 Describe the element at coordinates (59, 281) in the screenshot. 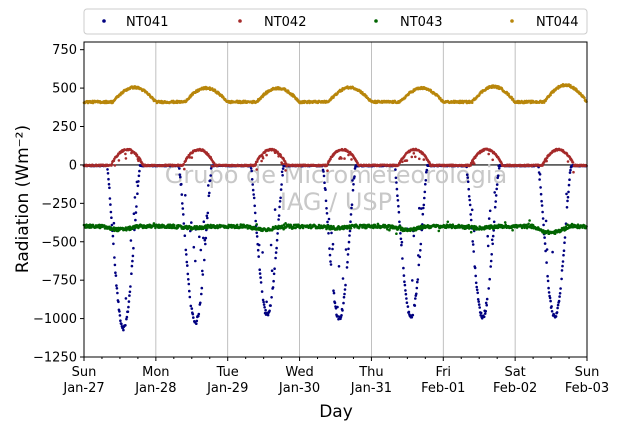

I see `y-tick-label: −750` at that location.